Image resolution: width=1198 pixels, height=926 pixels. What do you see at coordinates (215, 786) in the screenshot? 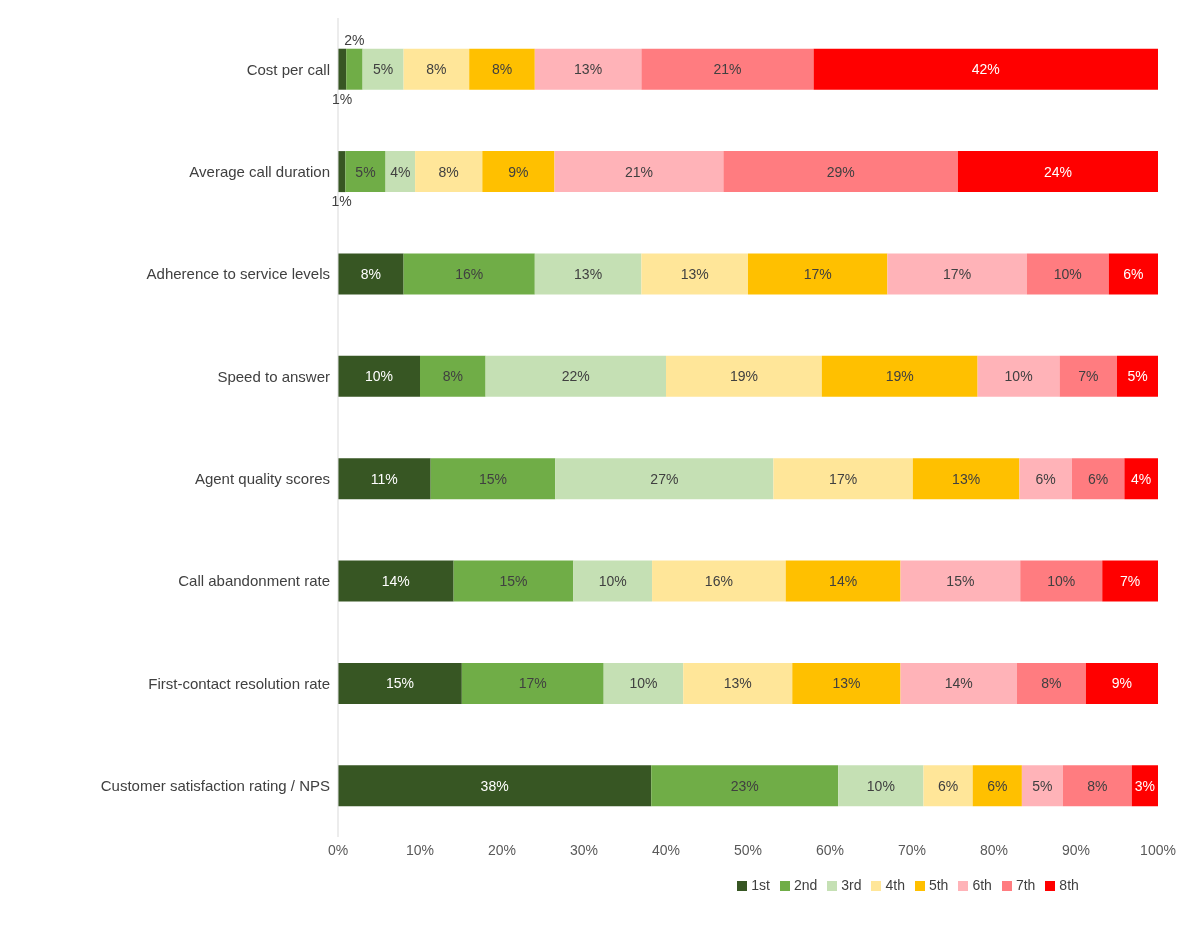
I see `y-tick-label: Customer satisfaction rating / NPS` at bounding box center [215, 786].